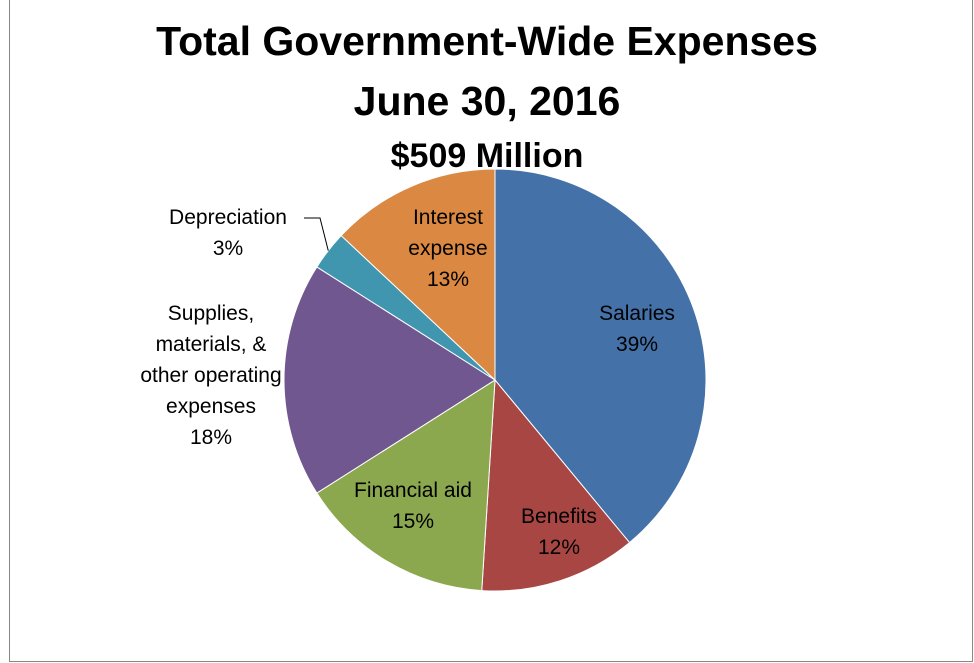  I want to click on pie-slice-interest-expense, so click(418, 275).